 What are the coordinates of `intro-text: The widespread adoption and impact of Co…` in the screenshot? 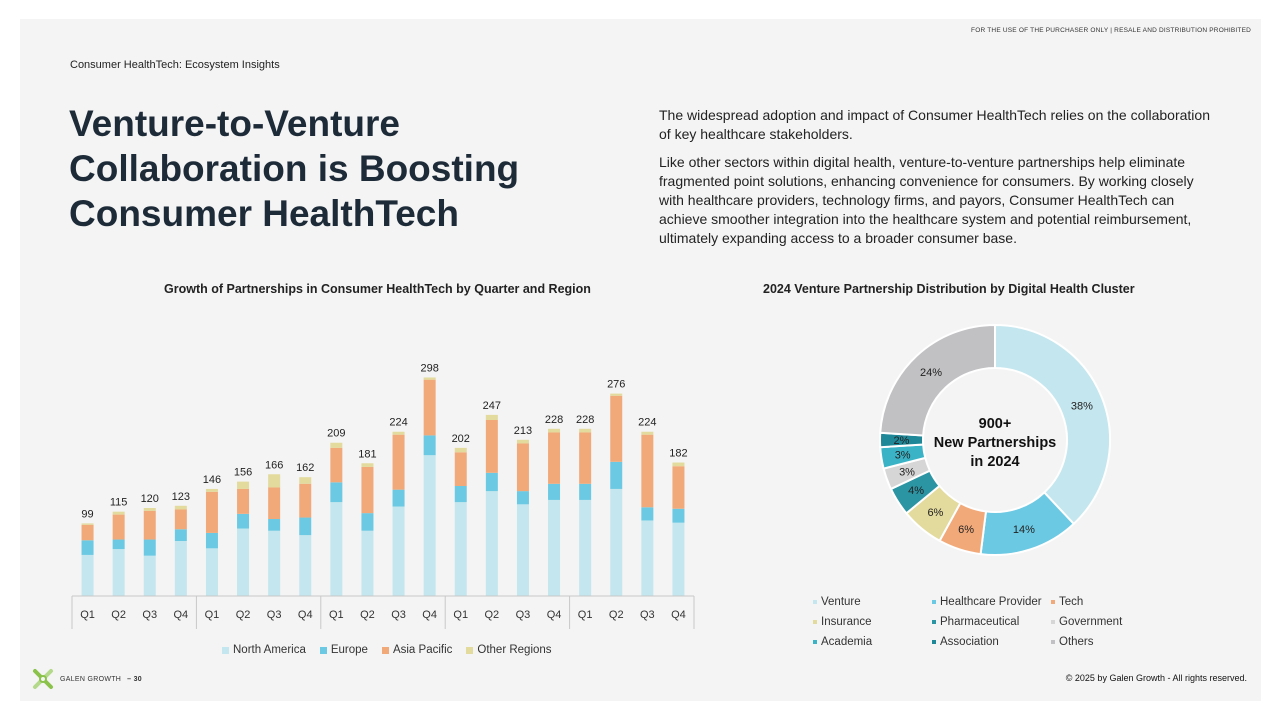 It's located at (939, 181).